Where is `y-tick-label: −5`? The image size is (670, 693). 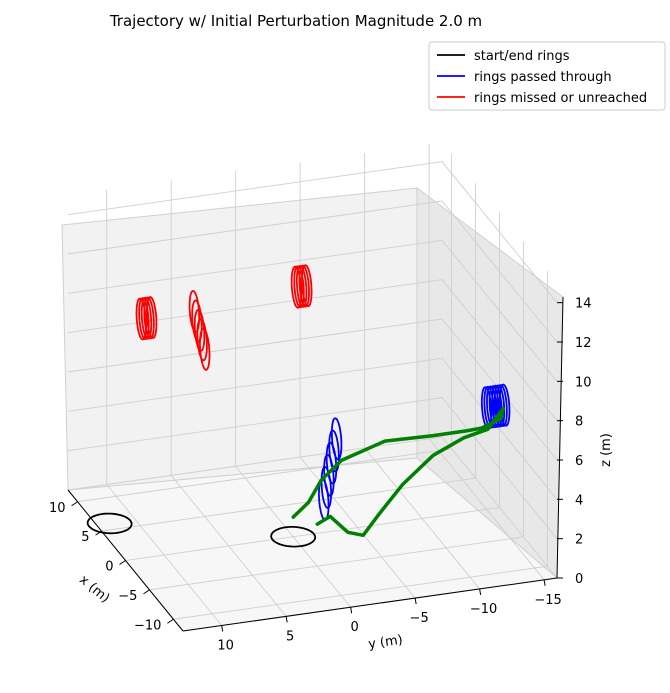
y-tick-label: −5 is located at coordinates (419, 618).